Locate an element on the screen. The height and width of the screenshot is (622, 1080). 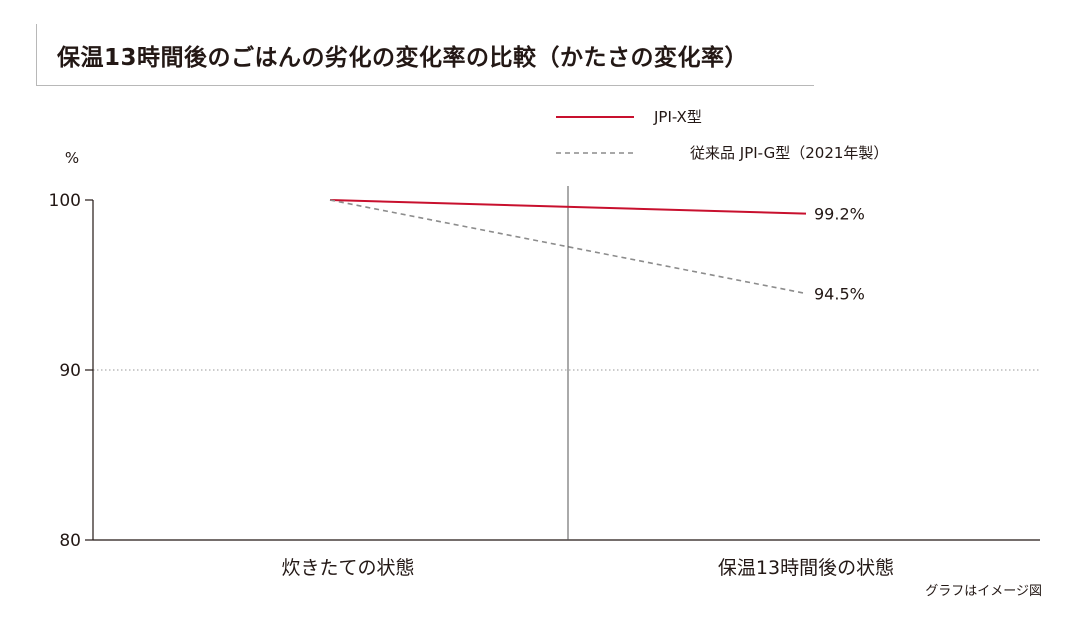
data-label-series-1: 99.2% is located at coordinates (839, 214).